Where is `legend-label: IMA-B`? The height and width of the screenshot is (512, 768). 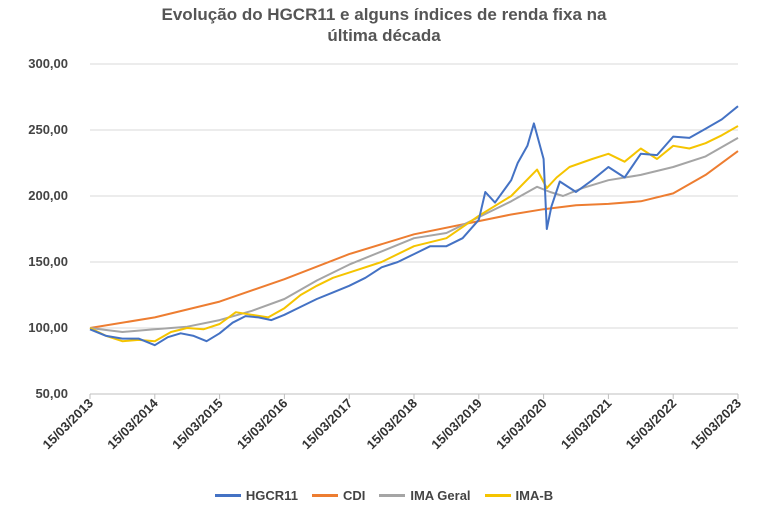 legend-label: IMA-B is located at coordinates (534, 495).